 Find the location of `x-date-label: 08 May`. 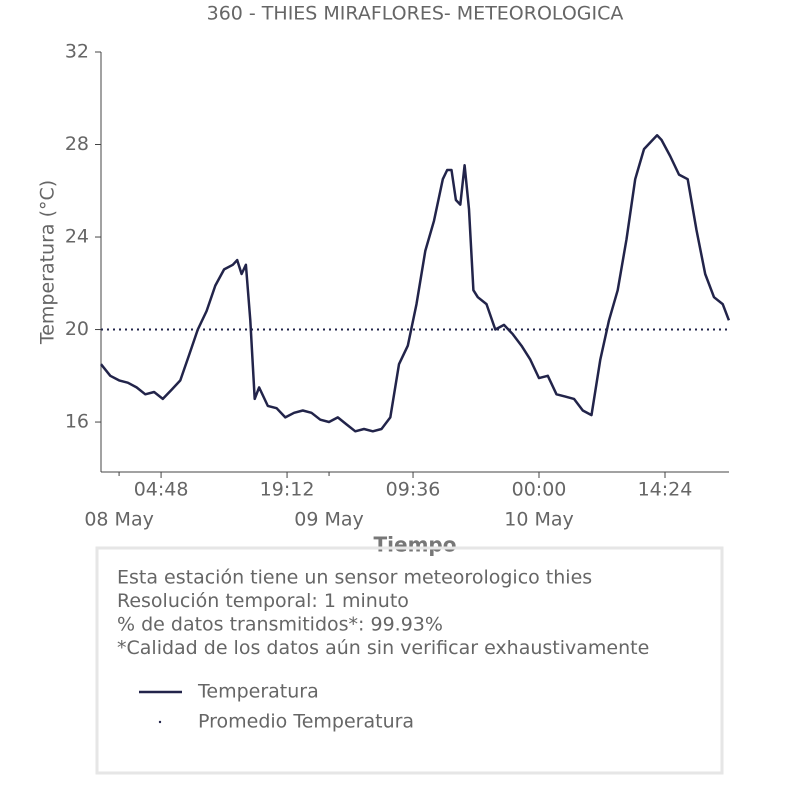

x-date-label: 08 May is located at coordinates (119, 520).